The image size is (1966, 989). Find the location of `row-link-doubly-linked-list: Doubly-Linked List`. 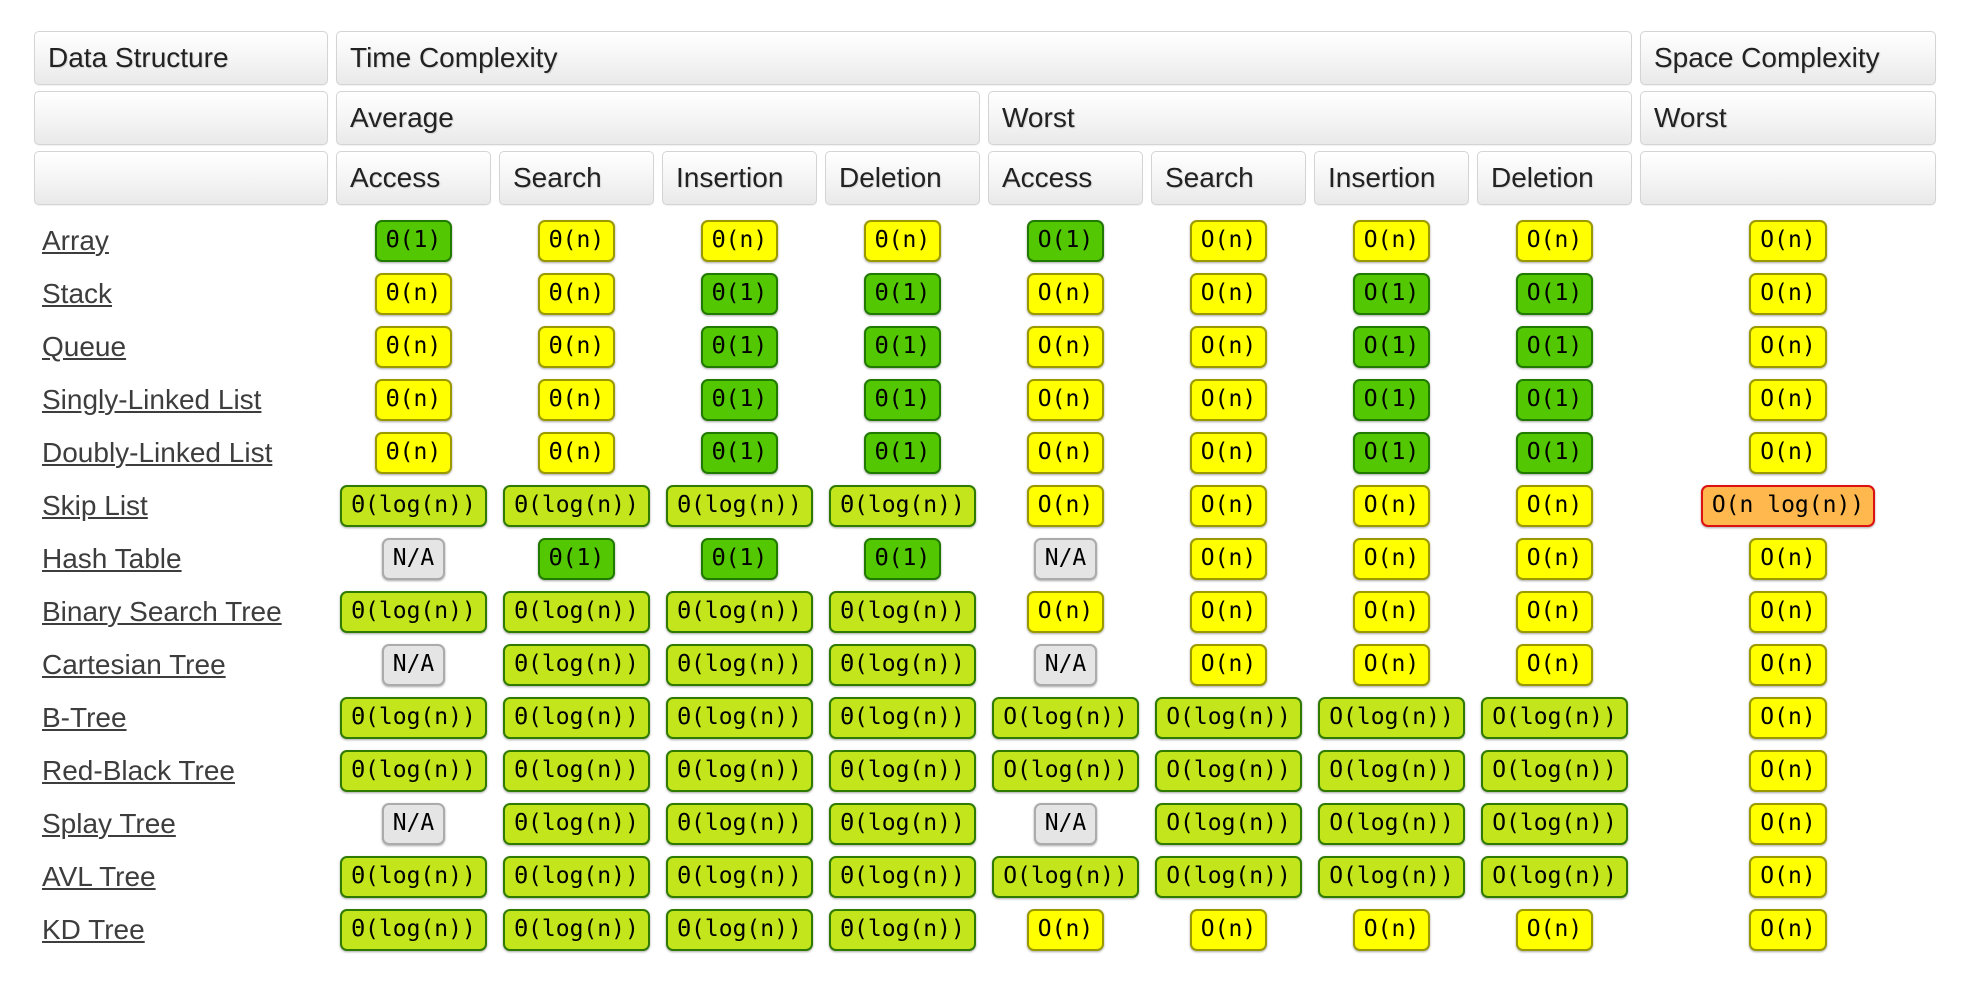

row-link-doubly-linked-list: Doubly-Linked List is located at coordinates (157, 452).